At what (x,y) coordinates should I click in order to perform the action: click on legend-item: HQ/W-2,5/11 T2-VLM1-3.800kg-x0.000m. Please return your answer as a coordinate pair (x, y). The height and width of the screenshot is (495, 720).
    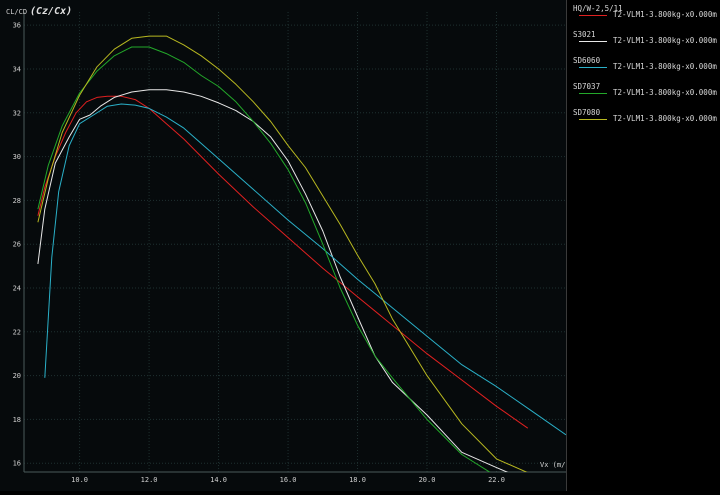
    Looking at the image, I should click on (646, 16).